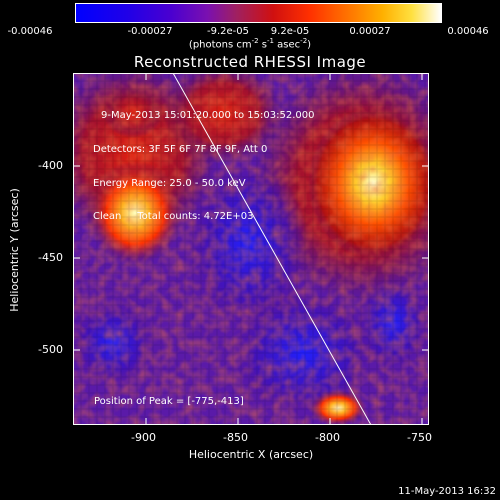  What do you see at coordinates (208, 116) in the screenshot?
I see `info-time-range: 9-May-2013 15:01:20.000 to 15:03:52.000` at bounding box center [208, 116].